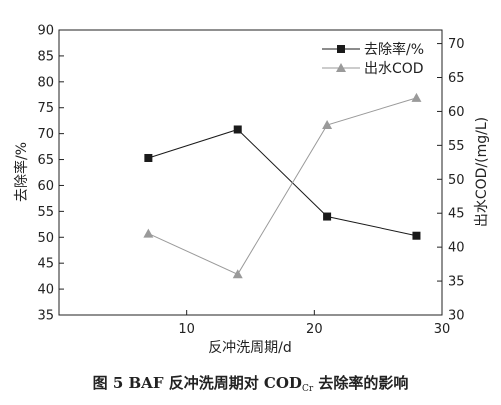 The width and height of the screenshot is (501, 405). I want to click on caption-prefix: 图 5 BAF 反冲洗周期对 COD, so click(197, 383).